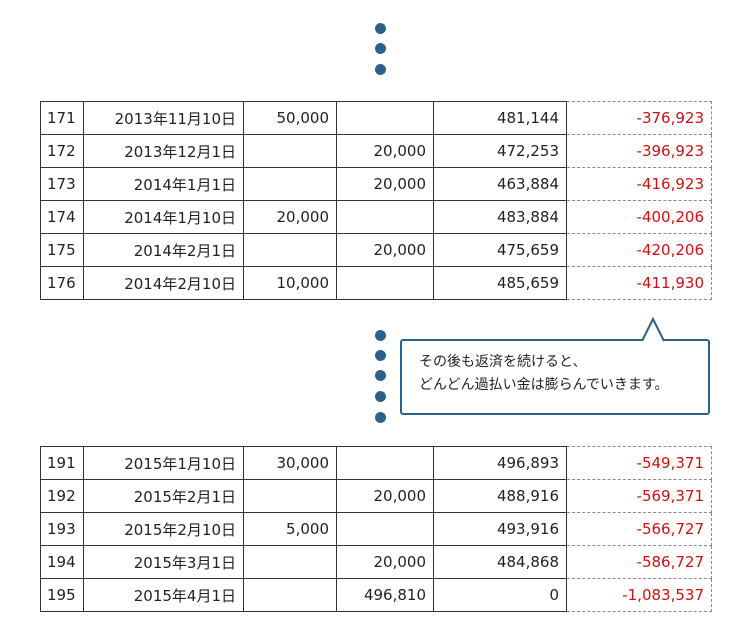  What do you see at coordinates (639, 250) in the screenshot?
I see `row-difference: -420,206` at bounding box center [639, 250].